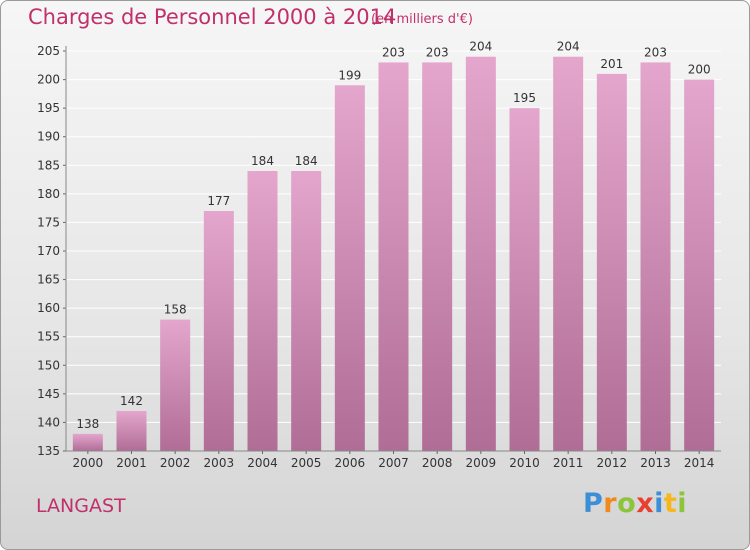 This screenshot has width=750, height=550. Describe the element at coordinates (131, 463) in the screenshot. I see `x-tick-label: 2001` at that location.